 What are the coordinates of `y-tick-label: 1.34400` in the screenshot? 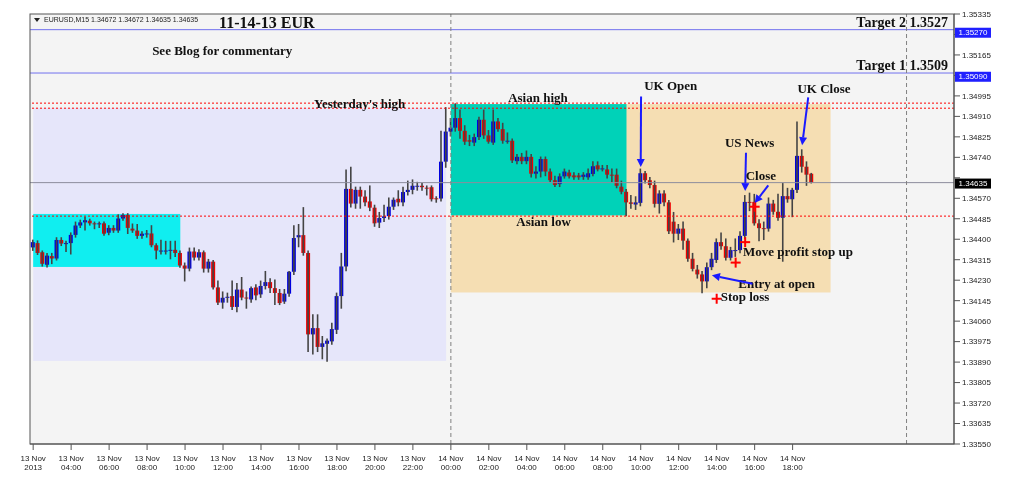 It's located at (977, 240).